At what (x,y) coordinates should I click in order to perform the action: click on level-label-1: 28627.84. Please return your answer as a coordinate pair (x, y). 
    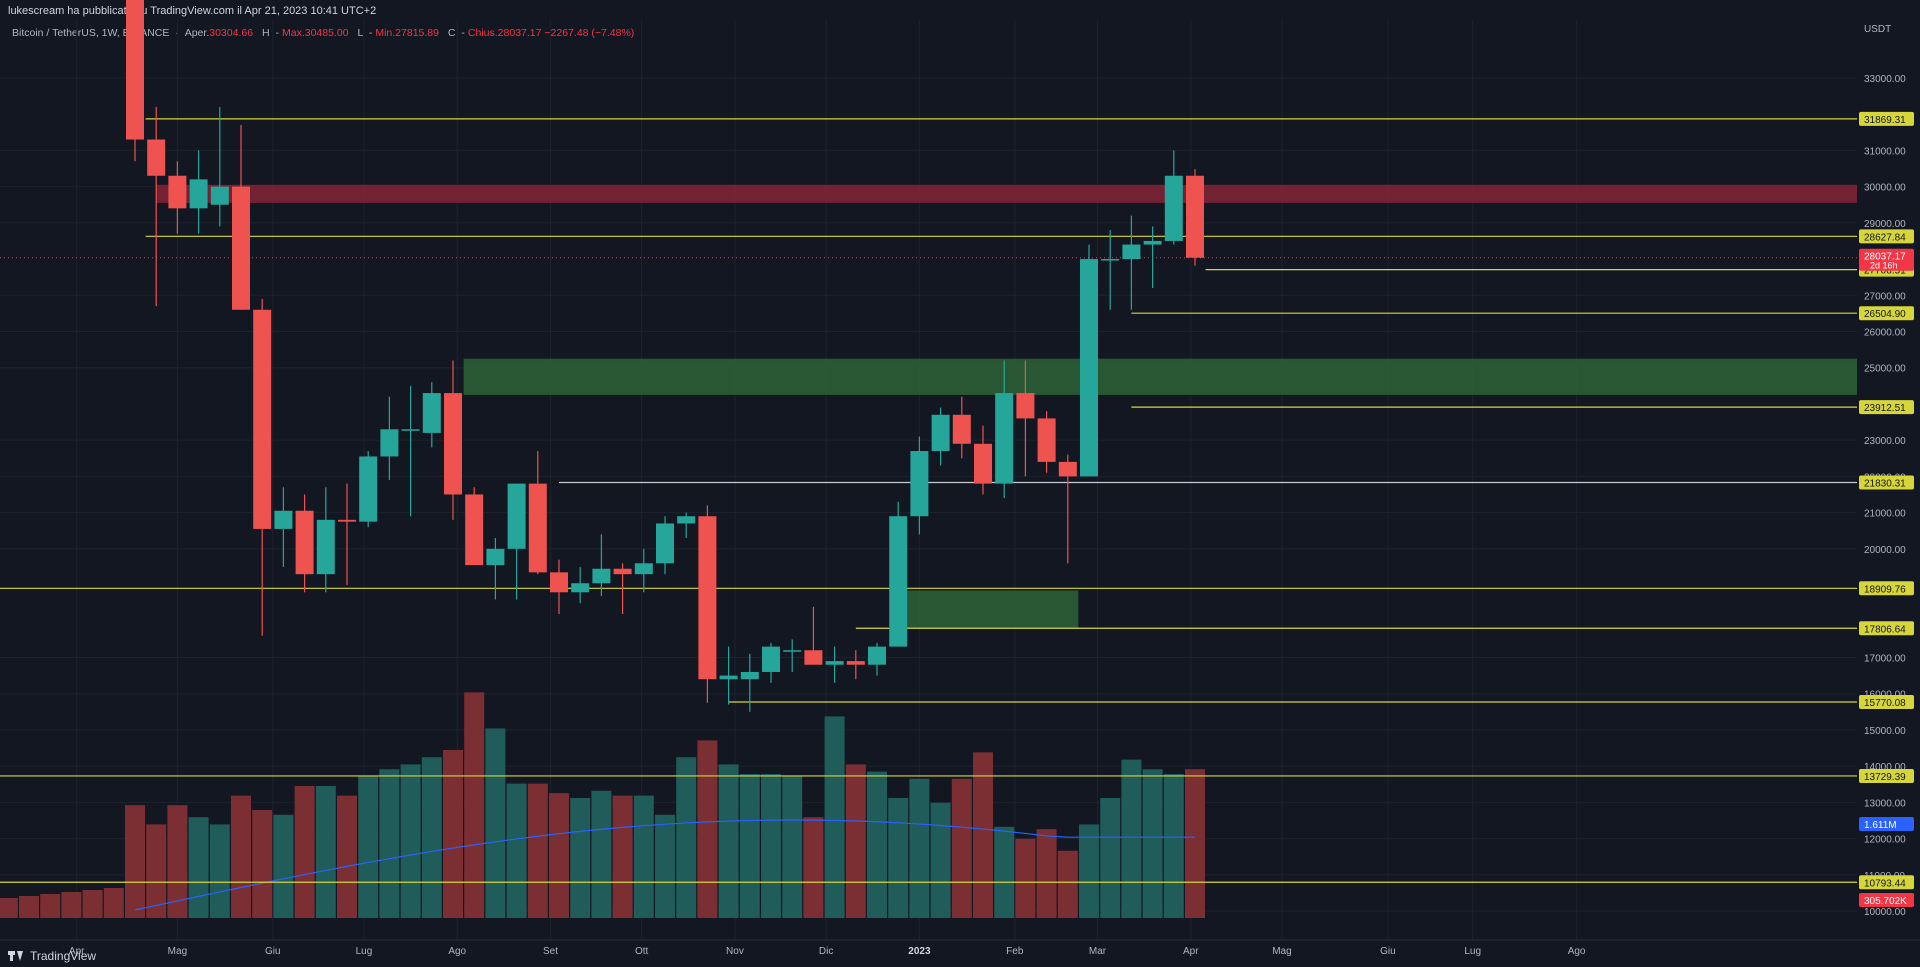
    Looking at the image, I should click on (1885, 237).